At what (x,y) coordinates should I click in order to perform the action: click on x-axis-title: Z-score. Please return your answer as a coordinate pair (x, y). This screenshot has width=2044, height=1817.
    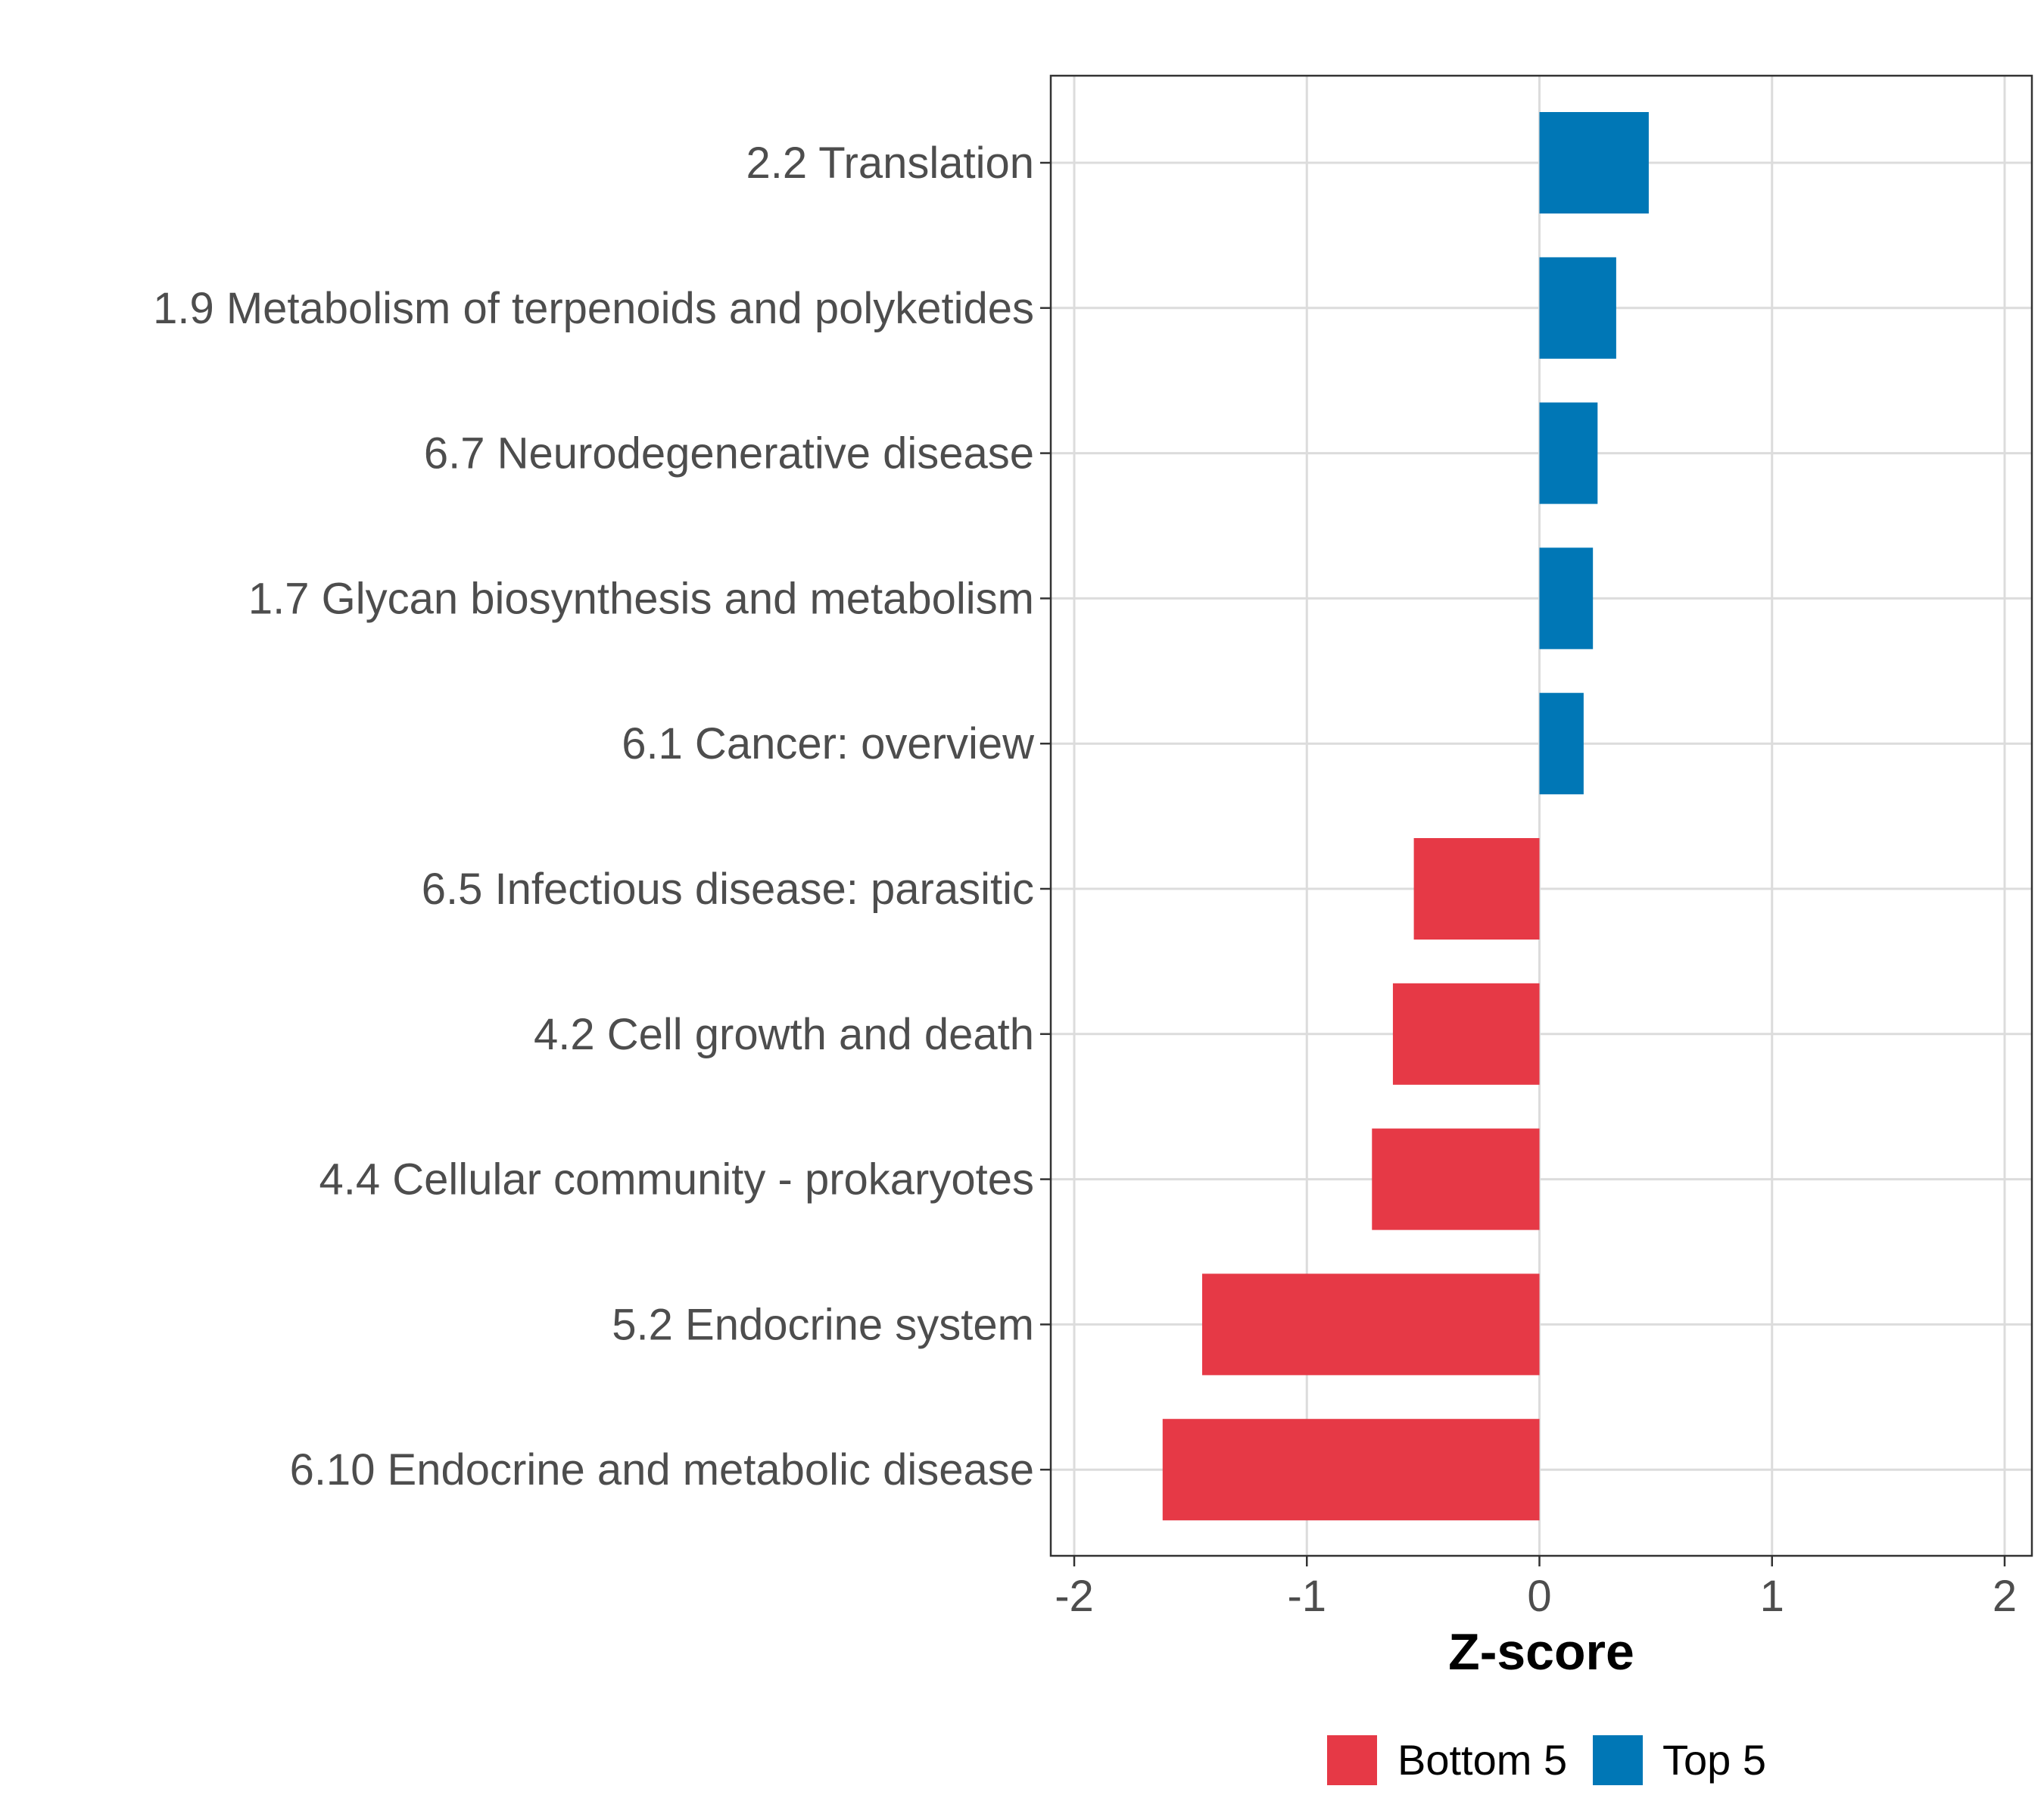
    Looking at the image, I should click on (1541, 1652).